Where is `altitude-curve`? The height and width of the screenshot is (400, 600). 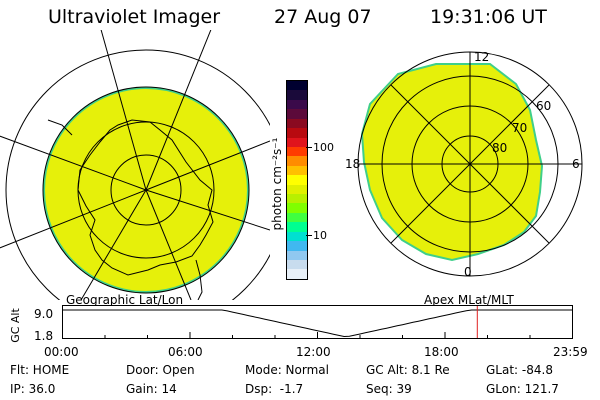
altitude-curve is located at coordinates (317, 323).